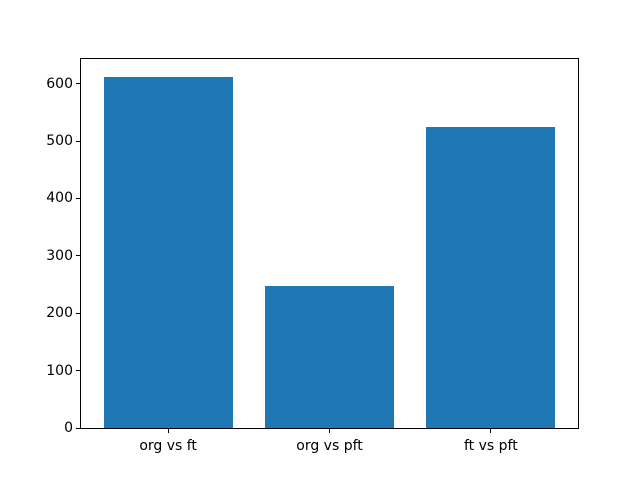  What do you see at coordinates (59, 370) in the screenshot?
I see `y-tick-label: 100` at bounding box center [59, 370].